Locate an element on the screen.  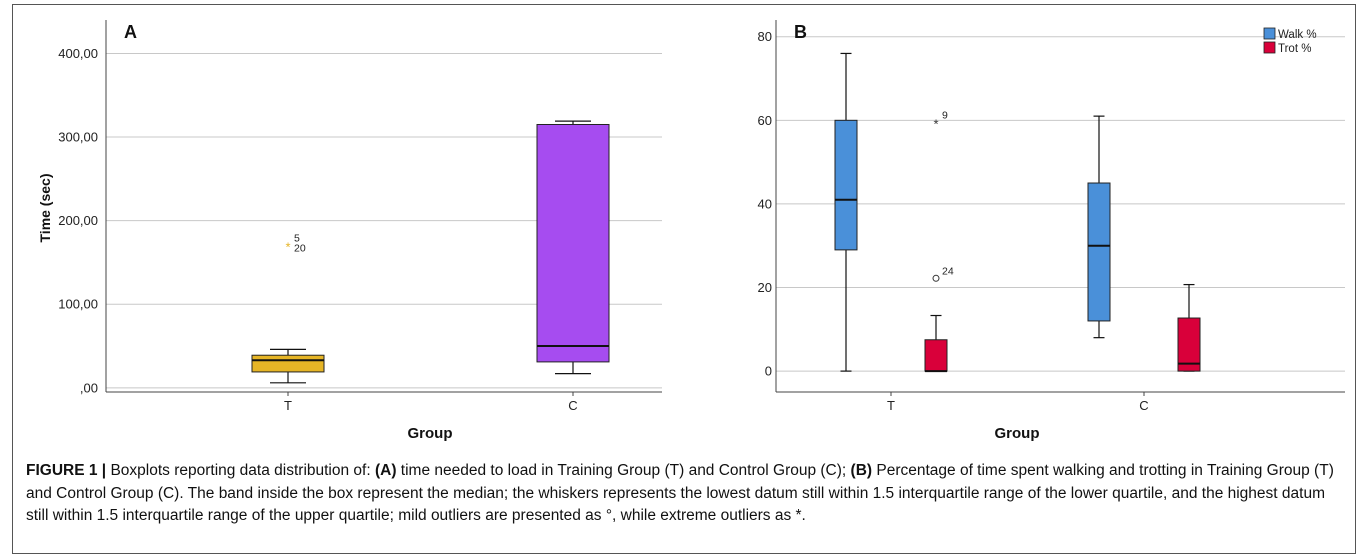
y-tick-label: 100,00 is located at coordinates (78, 304).